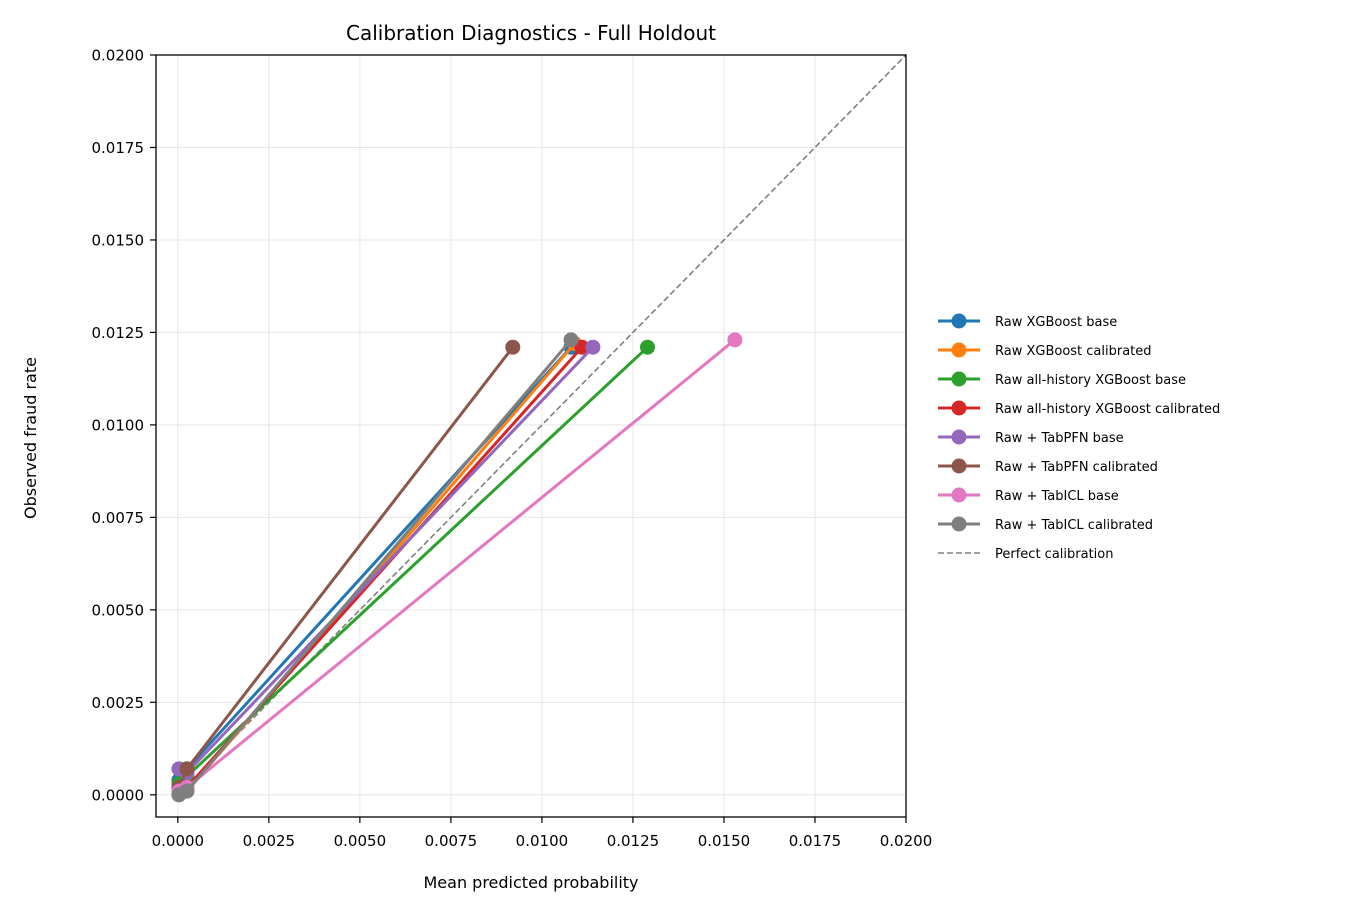 This screenshot has width=1368, height=911. Describe the element at coordinates (1074, 525) in the screenshot. I see `legend-label: Raw + TabICL calibrated` at that location.